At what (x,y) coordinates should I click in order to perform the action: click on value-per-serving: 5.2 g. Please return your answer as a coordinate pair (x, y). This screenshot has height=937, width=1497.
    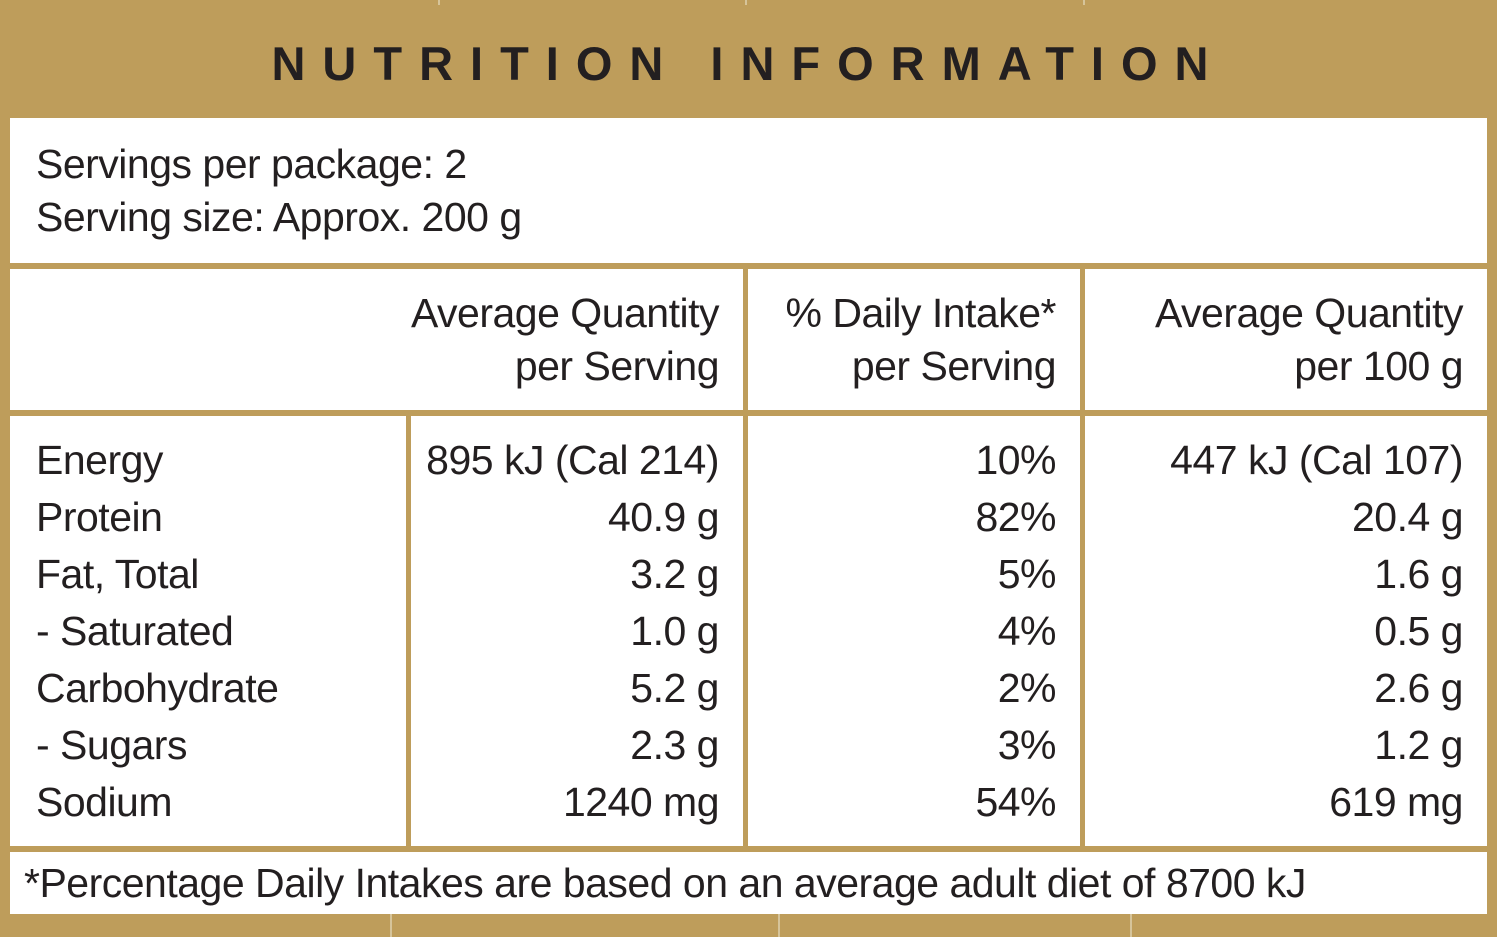
    Looking at the image, I should click on (674, 688).